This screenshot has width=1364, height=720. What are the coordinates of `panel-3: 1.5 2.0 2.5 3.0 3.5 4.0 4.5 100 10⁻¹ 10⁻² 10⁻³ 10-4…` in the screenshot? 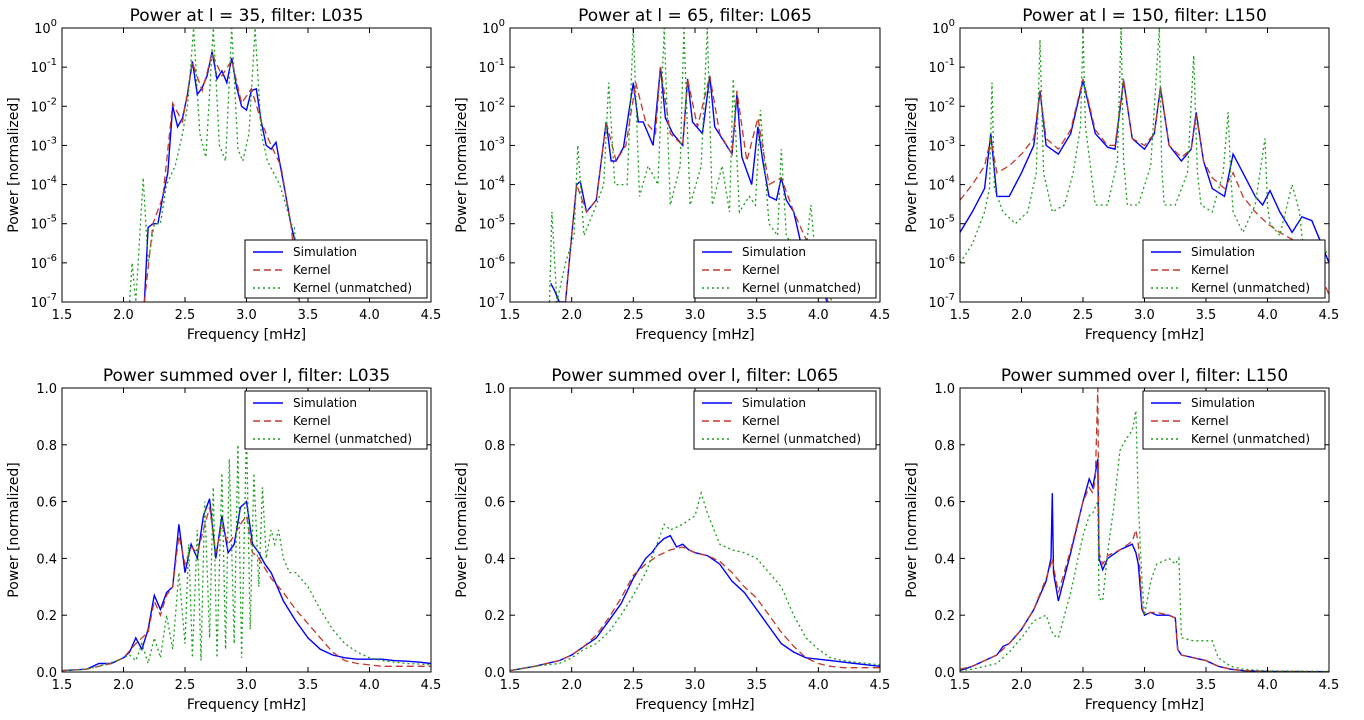 It's located at (1121, 174).